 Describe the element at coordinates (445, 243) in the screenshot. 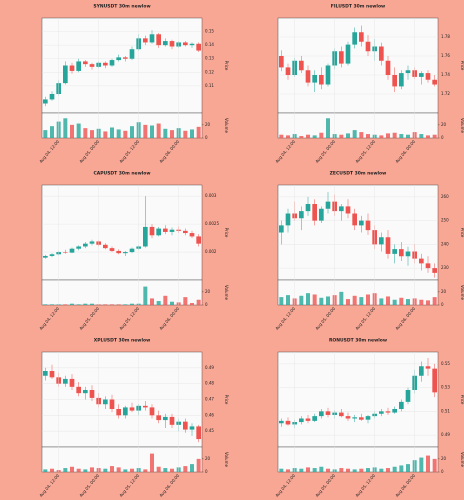

I see `y-tick-label: 240` at that location.